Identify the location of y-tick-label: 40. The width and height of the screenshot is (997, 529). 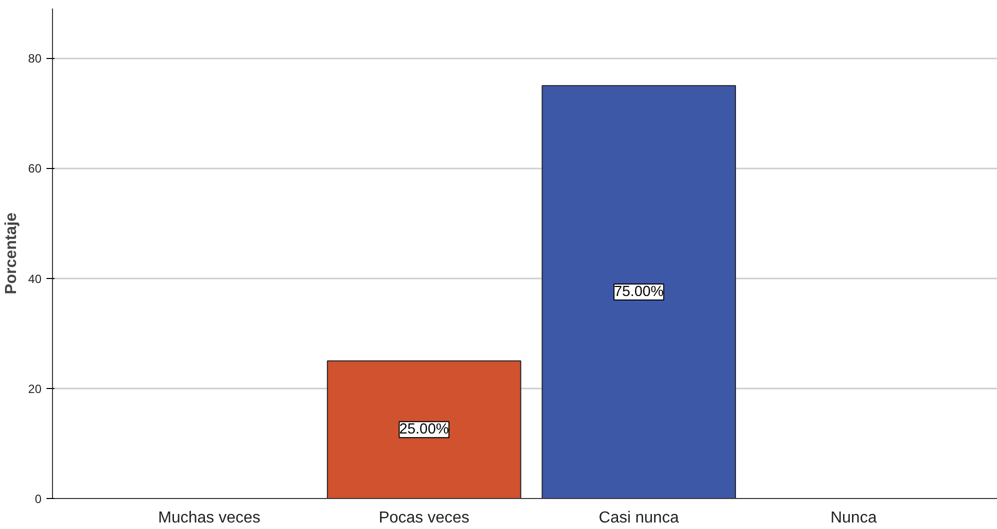
(35, 279).